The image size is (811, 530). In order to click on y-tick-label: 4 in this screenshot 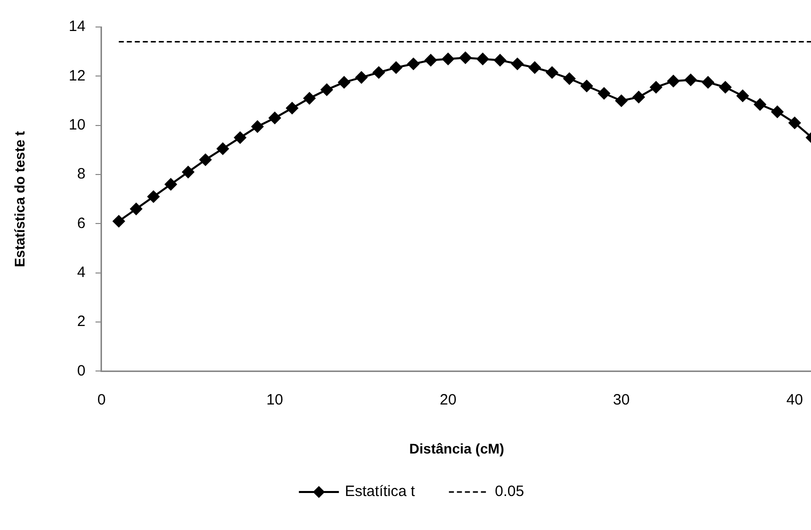, I will do `click(81, 272)`.